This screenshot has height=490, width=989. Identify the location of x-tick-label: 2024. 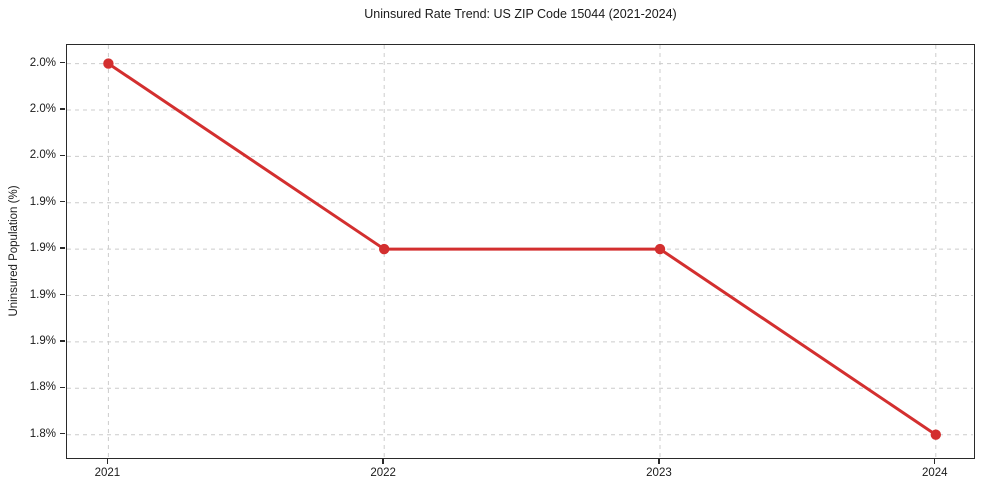
(934, 473).